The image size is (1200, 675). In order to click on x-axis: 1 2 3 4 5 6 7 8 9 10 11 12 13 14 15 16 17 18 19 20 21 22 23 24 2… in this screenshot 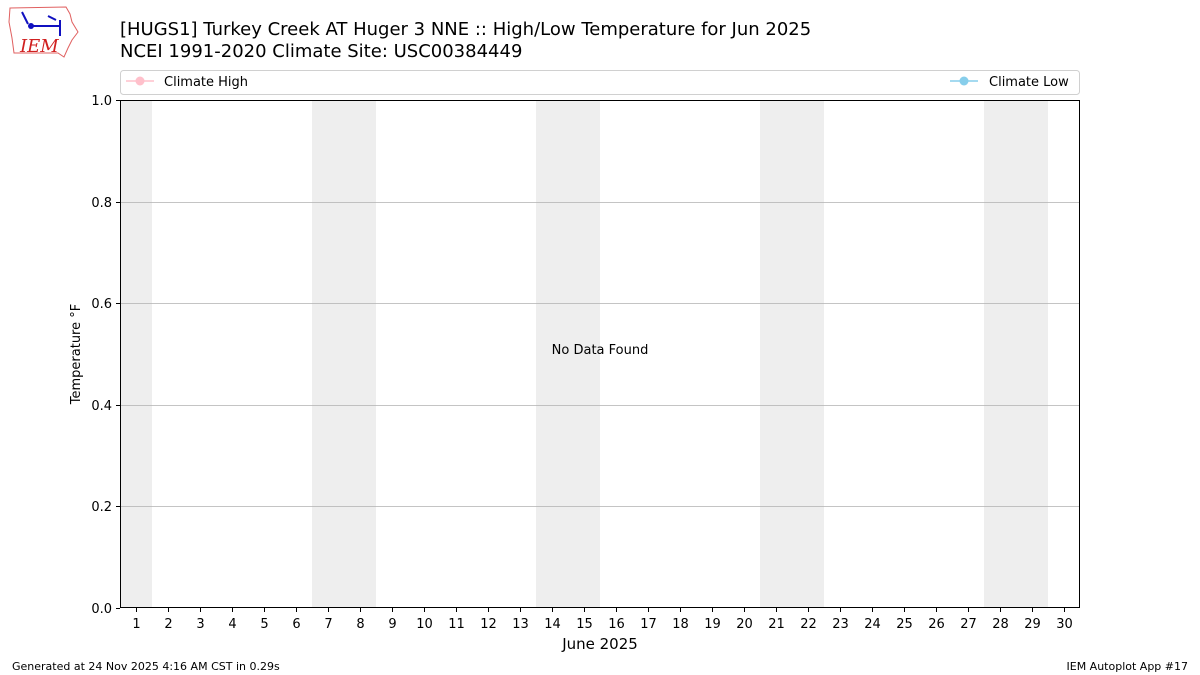, I will do `click(602, 620)`.